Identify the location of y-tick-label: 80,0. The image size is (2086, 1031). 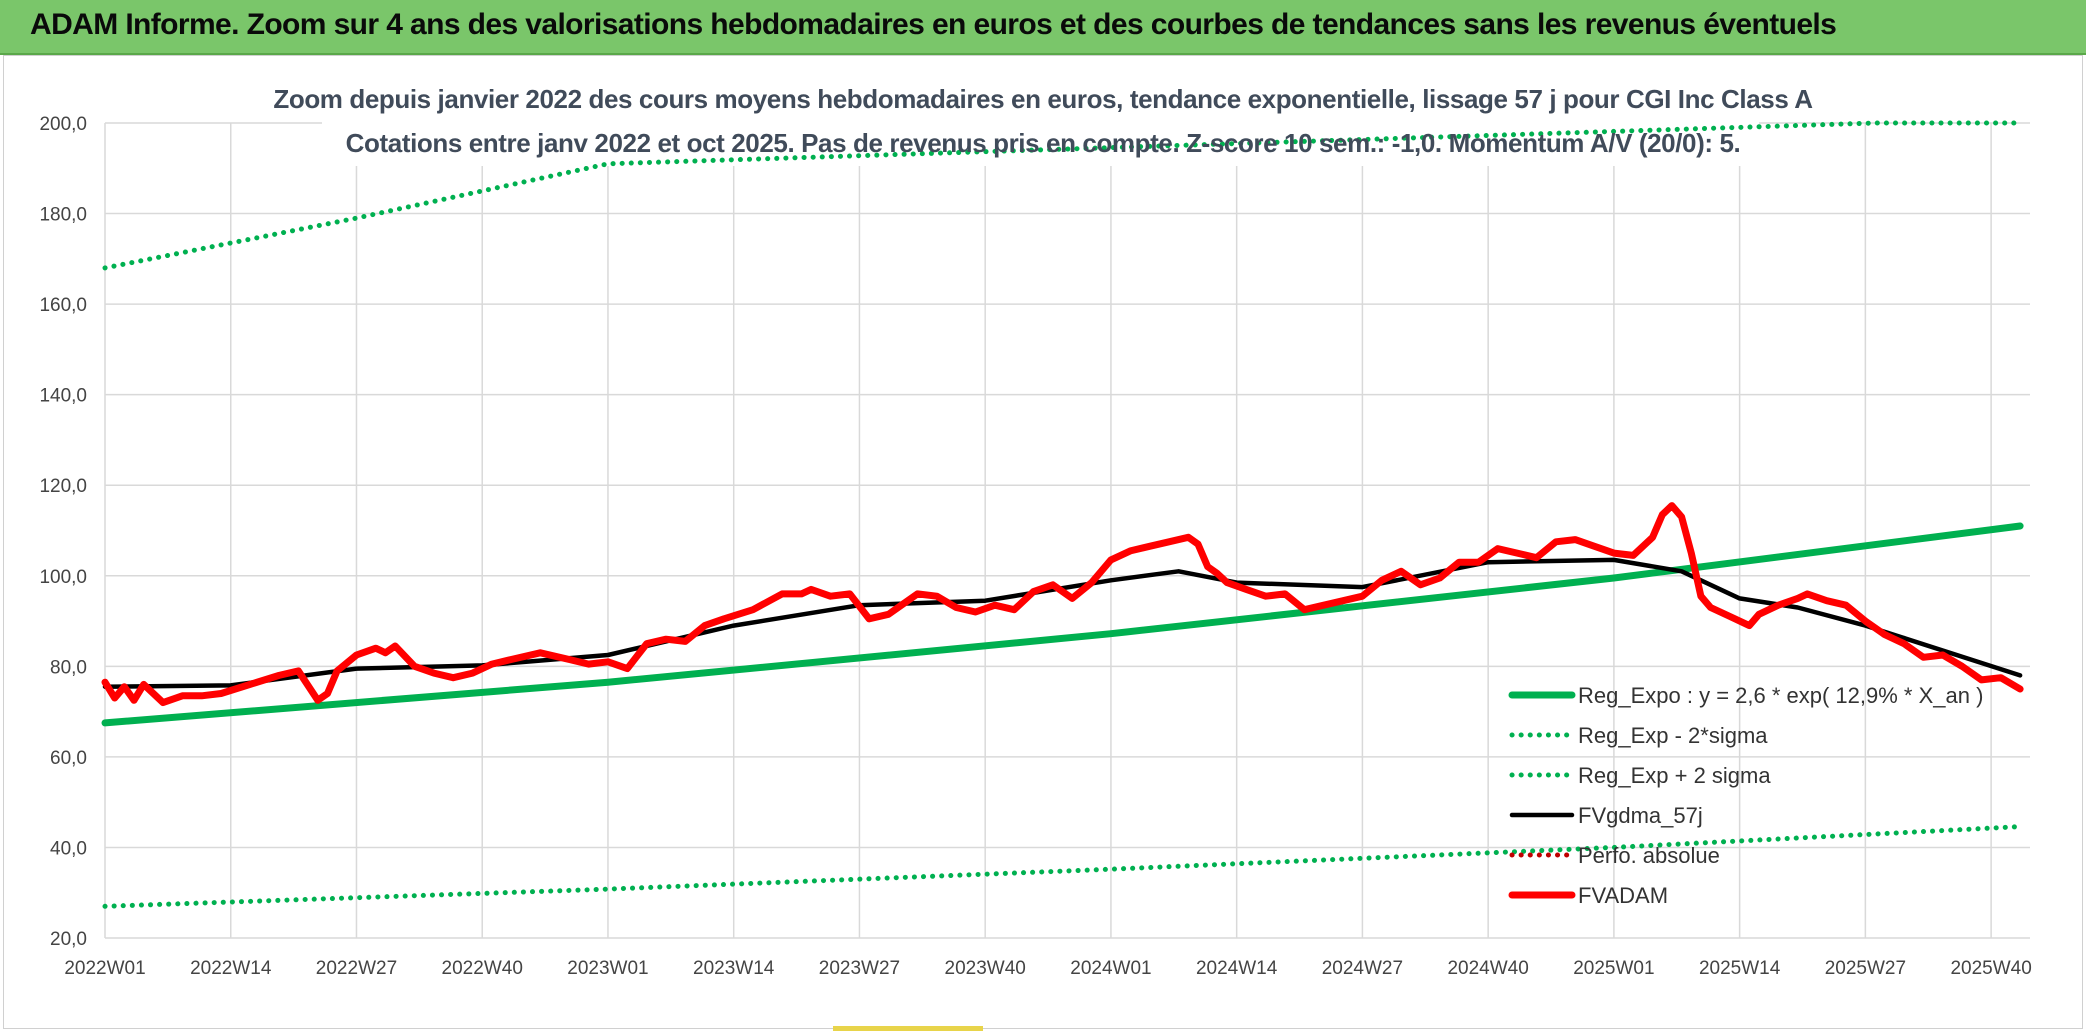
(68, 667).